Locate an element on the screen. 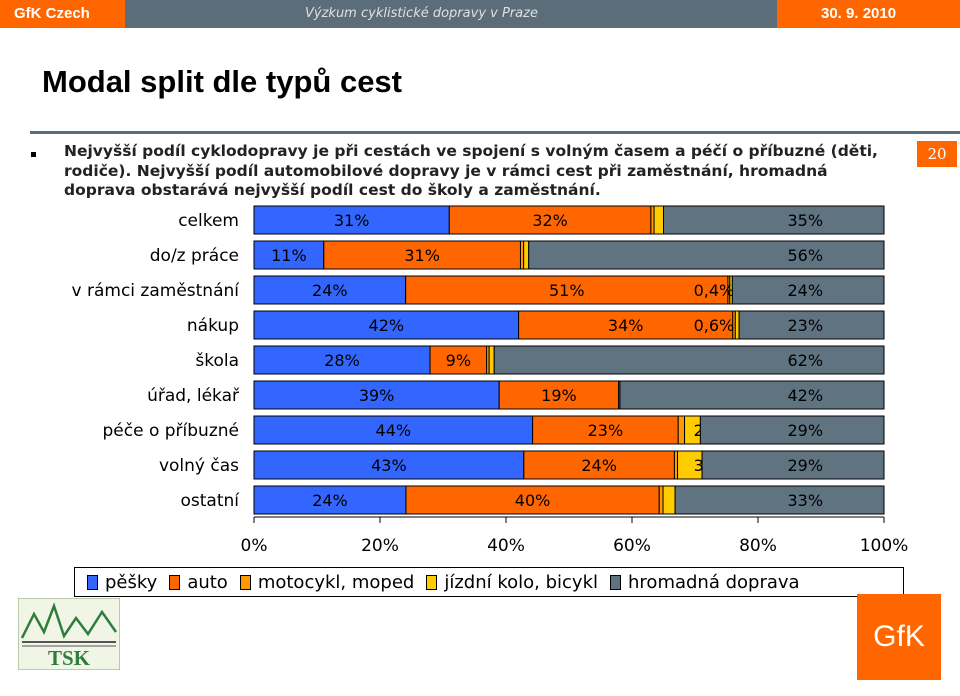 The width and height of the screenshot is (960, 696). bar-auto-ostatn is located at coordinates (532, 500).